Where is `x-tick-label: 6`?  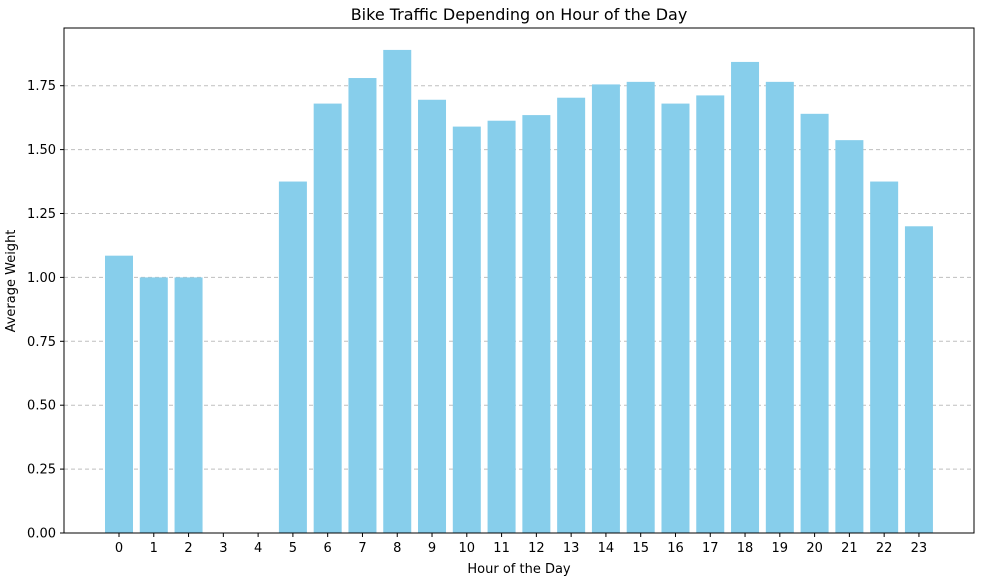 x-tick-label: 6 is located at coordinates (328, 548).